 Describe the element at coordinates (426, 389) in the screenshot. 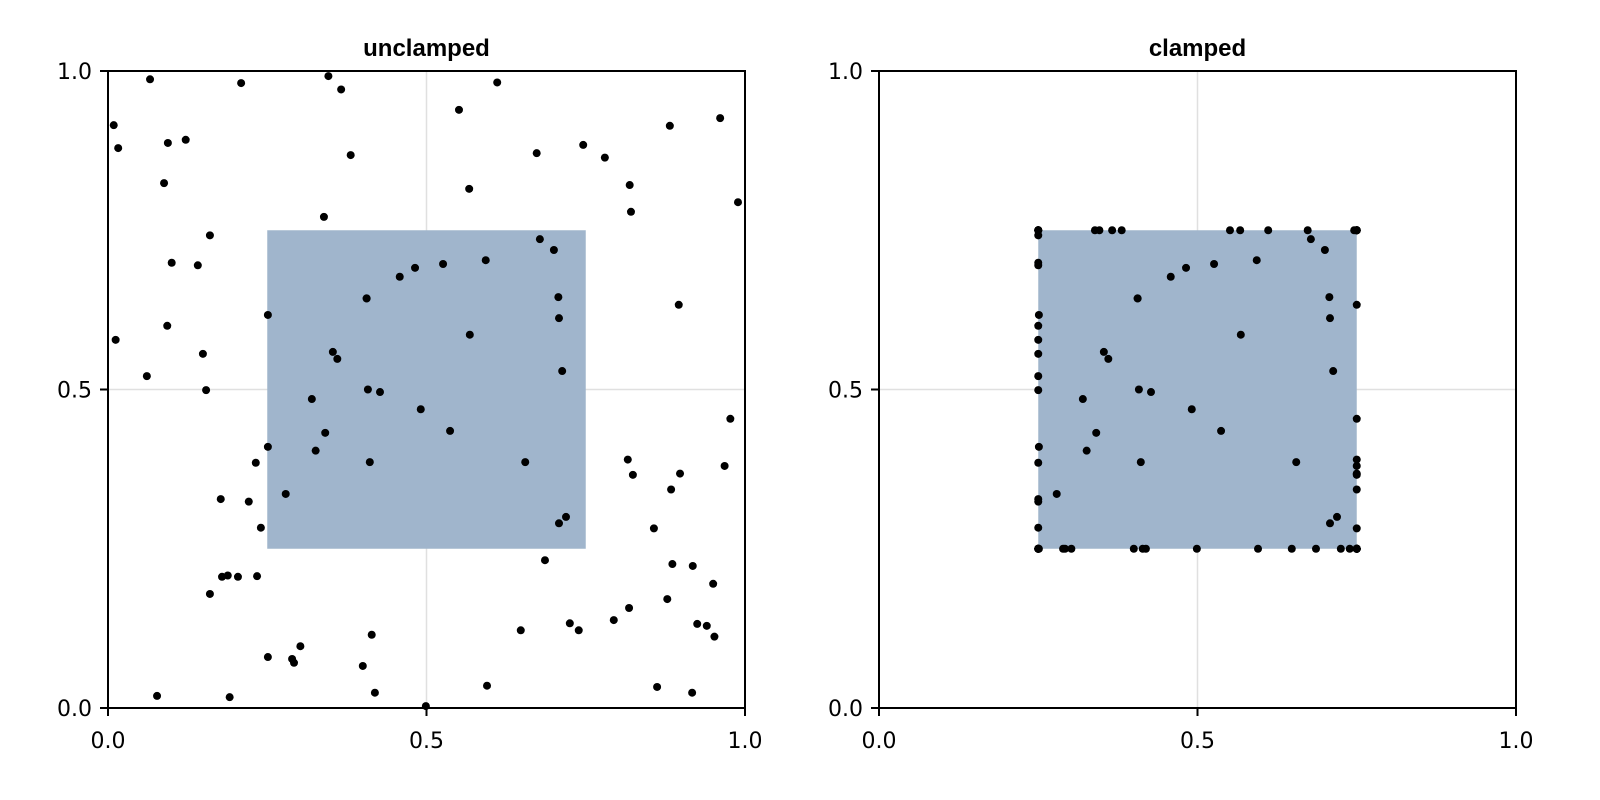

I see `shaded-rectangle` at that location.